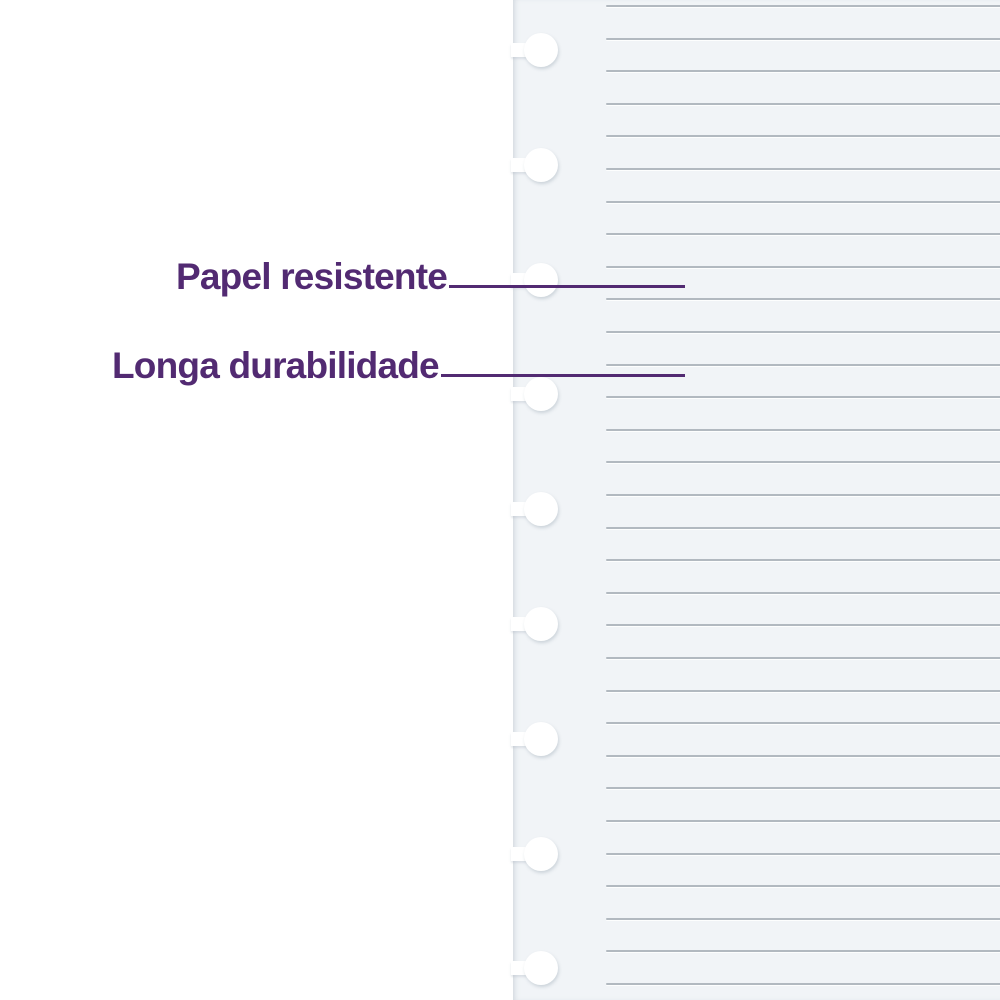 This screenshot has height=1000, width=1000. I want to click on feature-label-durability: Longa durabilidade, so click(398, 365).